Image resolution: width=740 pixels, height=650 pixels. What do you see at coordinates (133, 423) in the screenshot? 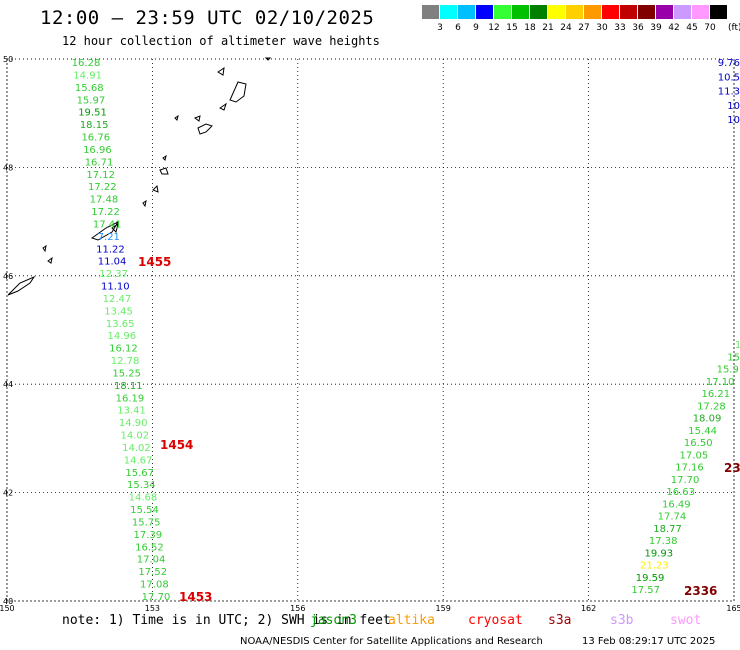
I see `wave-height-label: 14.90` at bounding box center [133, 423].